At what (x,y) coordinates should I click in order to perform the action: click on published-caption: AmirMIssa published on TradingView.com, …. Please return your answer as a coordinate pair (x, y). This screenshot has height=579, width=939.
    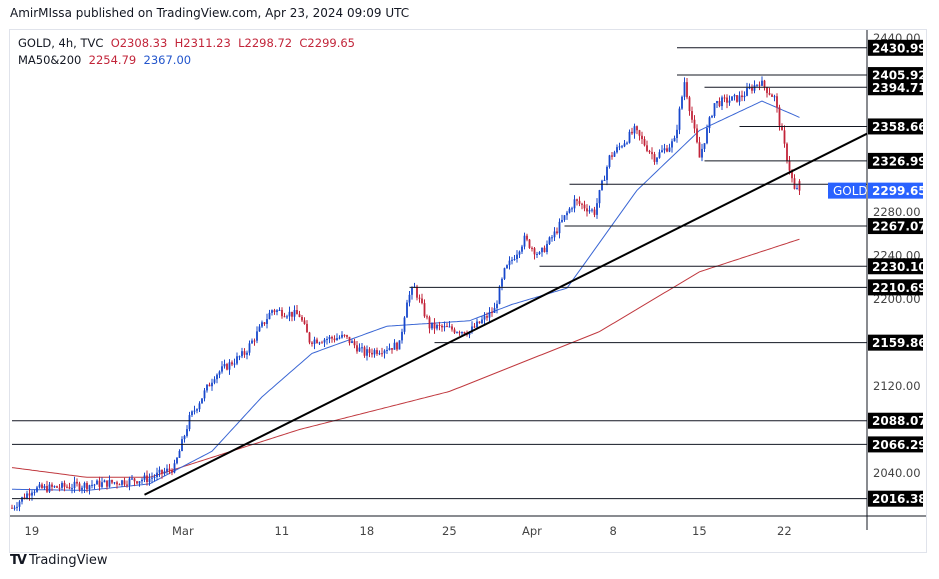
    Looking at the image, I should click on (210, 13).